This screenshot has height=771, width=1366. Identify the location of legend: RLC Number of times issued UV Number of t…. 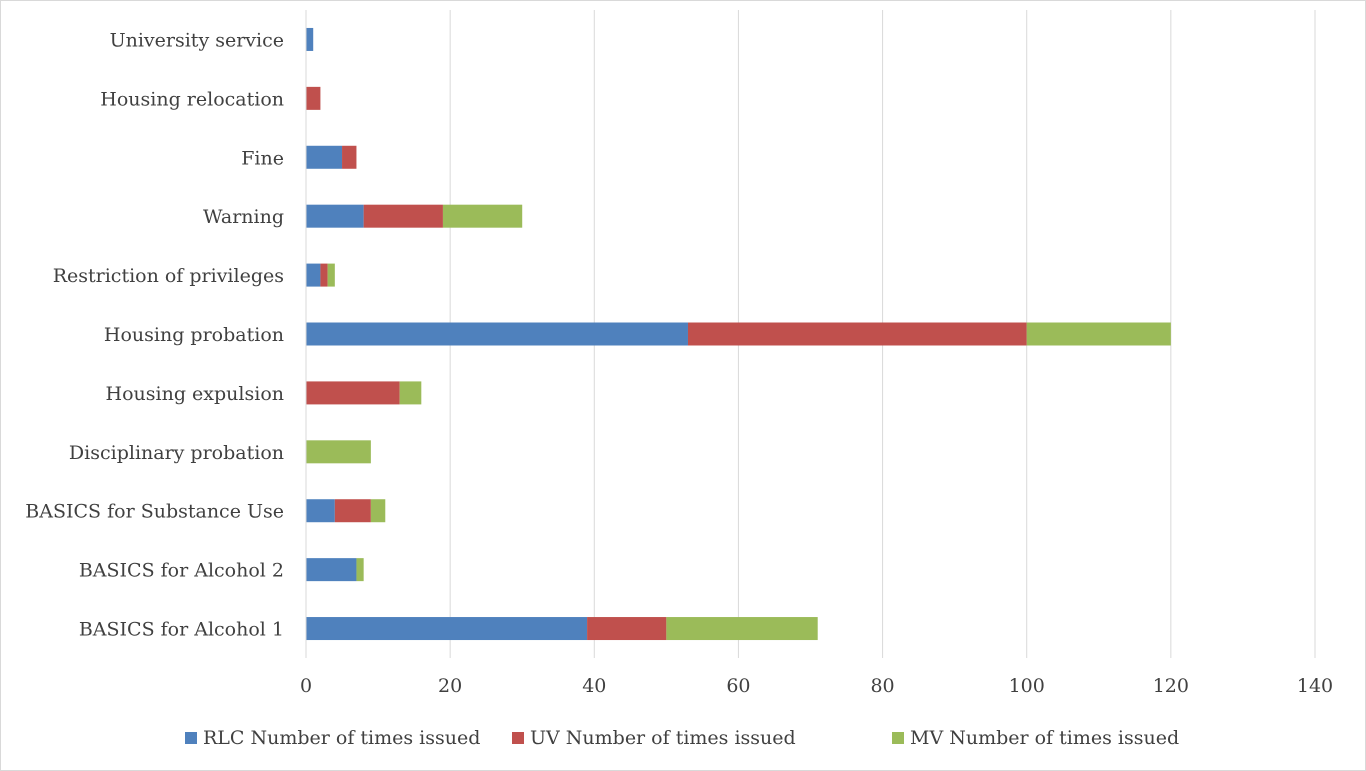
(682, 738).